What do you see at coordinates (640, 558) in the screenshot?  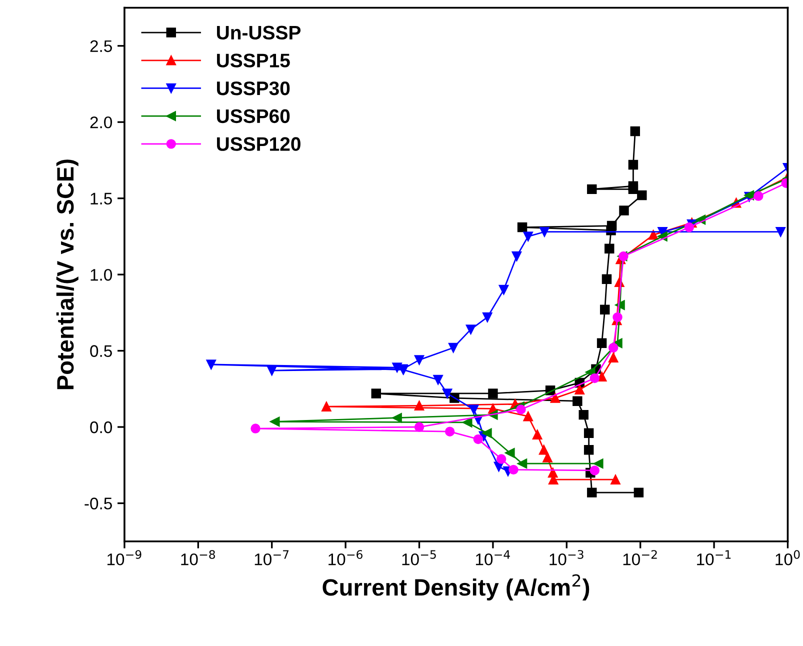 I see `x-tick-label: 10$^{−2}$` at bounding box center [640, 558].